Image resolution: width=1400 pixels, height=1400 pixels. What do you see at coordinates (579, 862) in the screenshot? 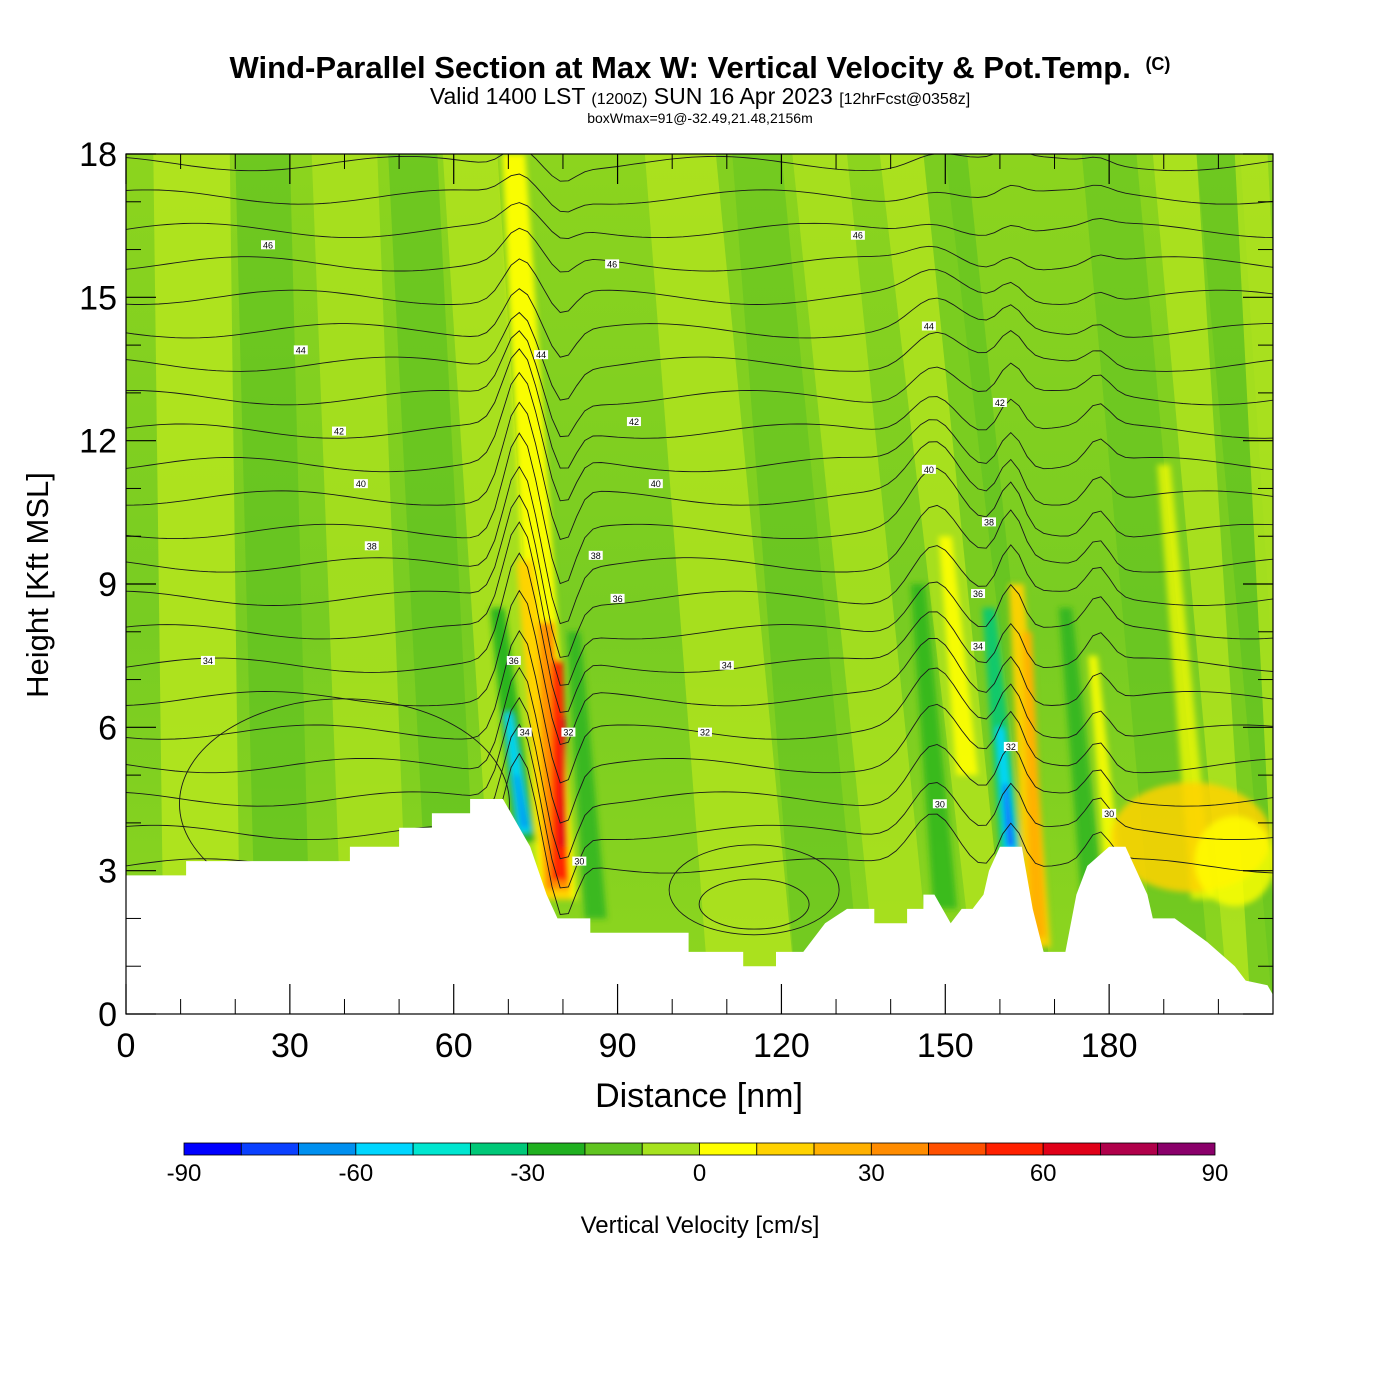
I see `contour-label: 30` at bounding box center [579, 862].